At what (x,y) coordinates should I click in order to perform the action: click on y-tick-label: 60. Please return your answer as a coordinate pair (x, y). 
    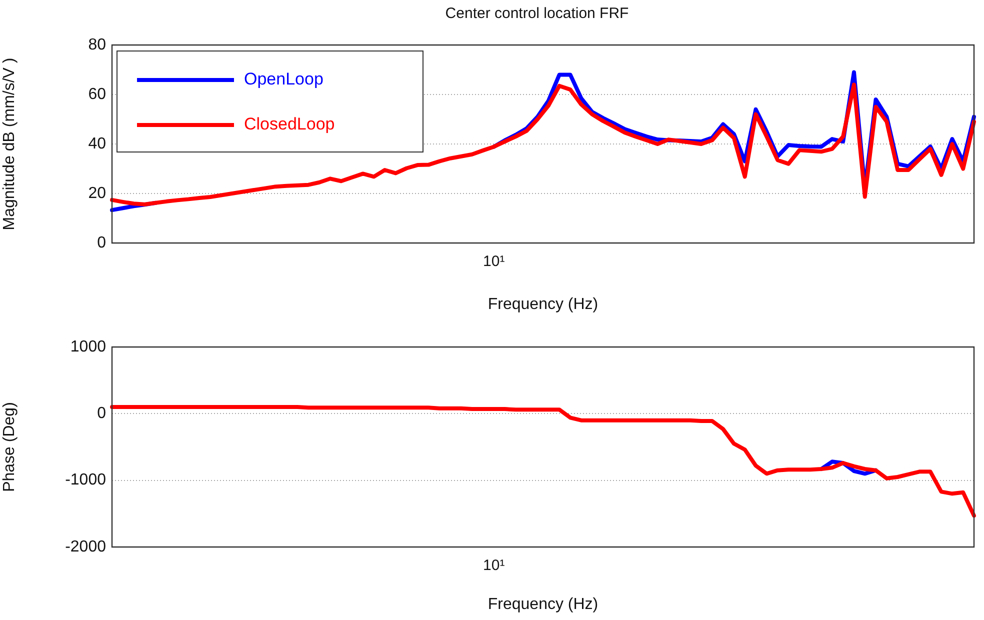
    Looking at the image, I should click on (97, 94).